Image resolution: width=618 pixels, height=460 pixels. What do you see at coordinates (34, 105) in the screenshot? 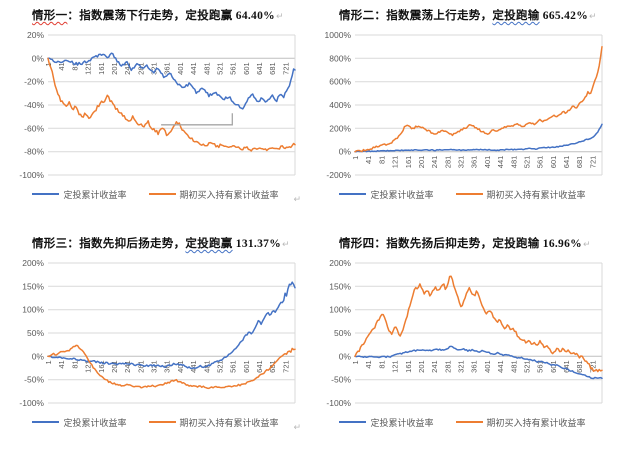
I see `svg-text: -40%` at bounding box center [34, 105].